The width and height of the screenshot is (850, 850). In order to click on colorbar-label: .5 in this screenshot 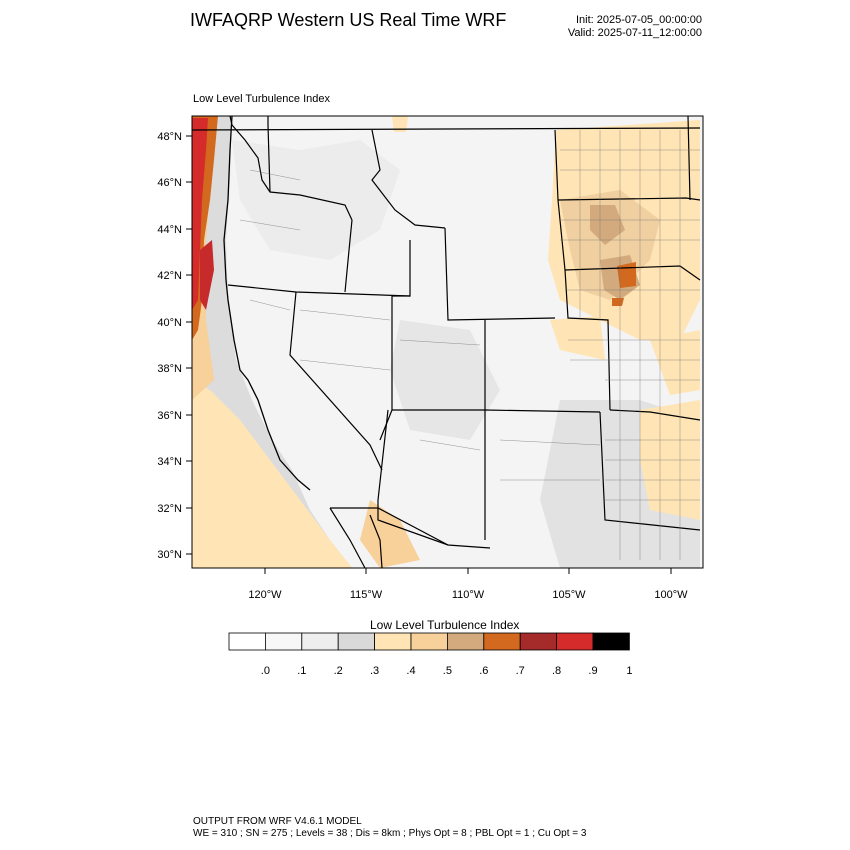, I will do `click(447, 671)`.